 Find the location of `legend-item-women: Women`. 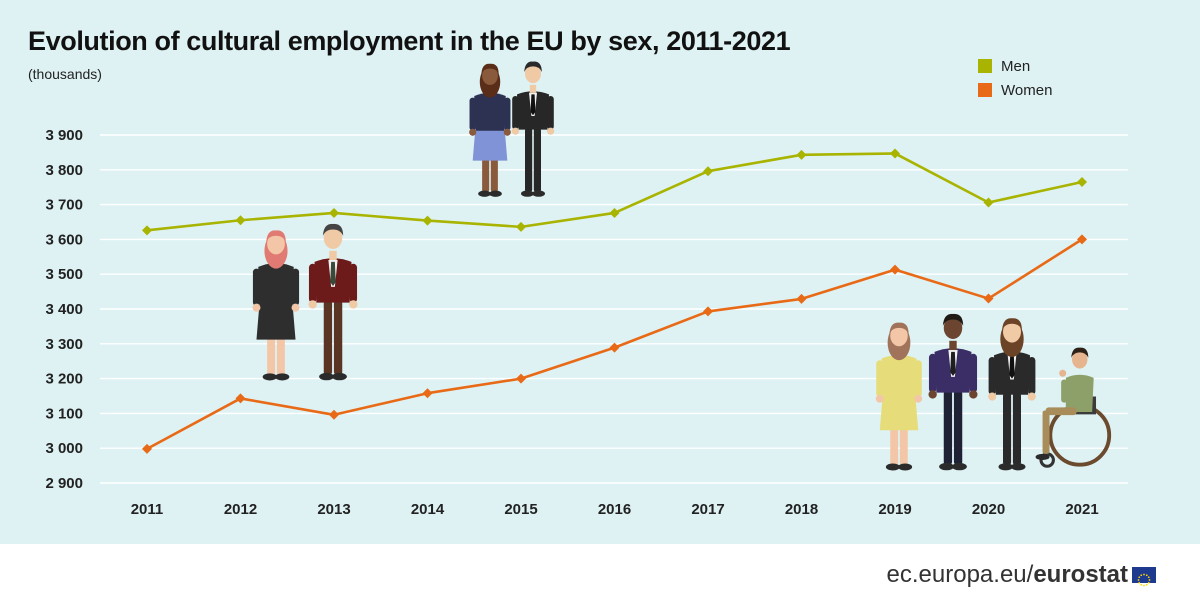

legend-item-women: Women is located at coordinates (1015, 90).